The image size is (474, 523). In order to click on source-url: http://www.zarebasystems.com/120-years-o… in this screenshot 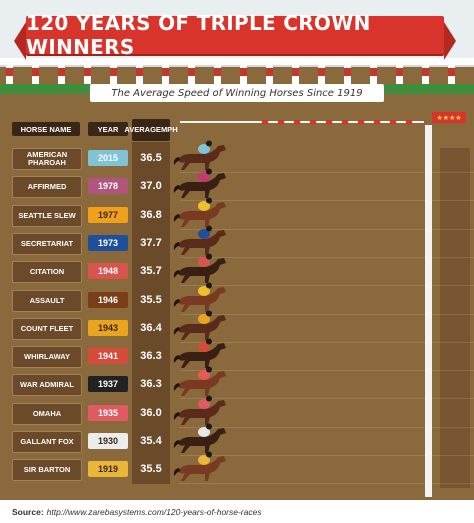, I will do `click(154, 511)`.